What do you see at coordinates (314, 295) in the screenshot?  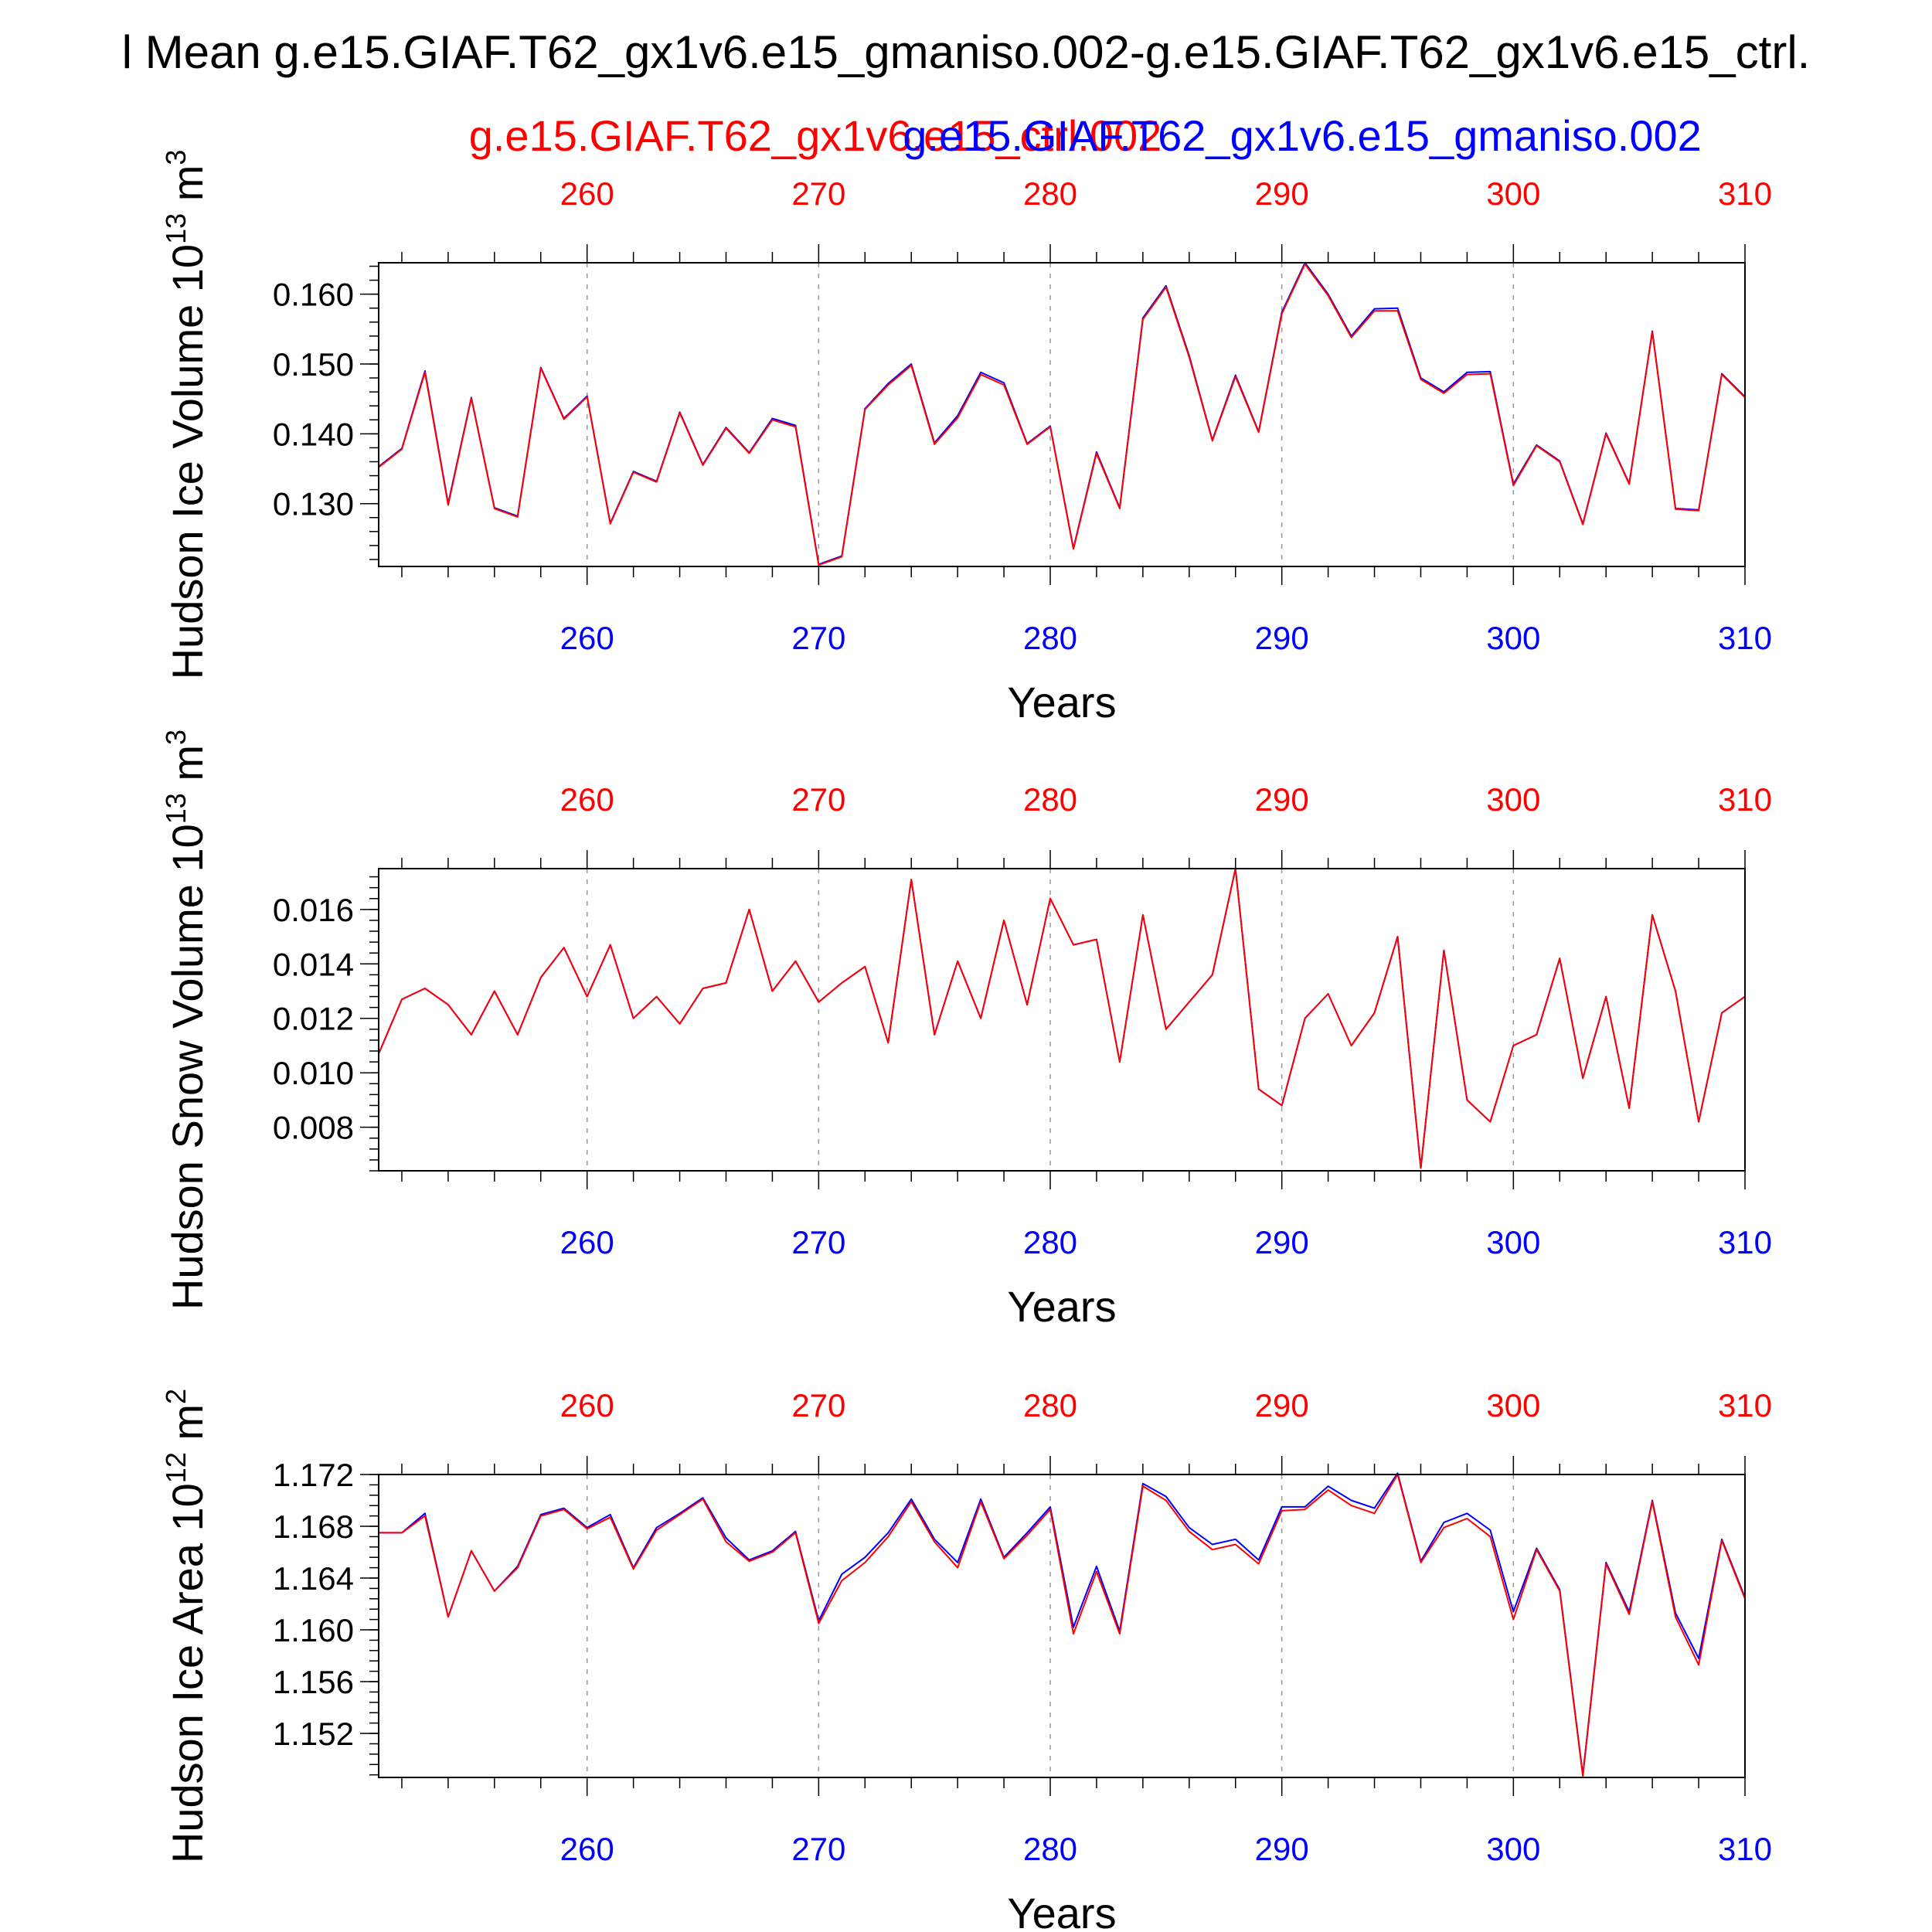 I see `y-tick-label: 0.160` at bounding box center [314, 295].